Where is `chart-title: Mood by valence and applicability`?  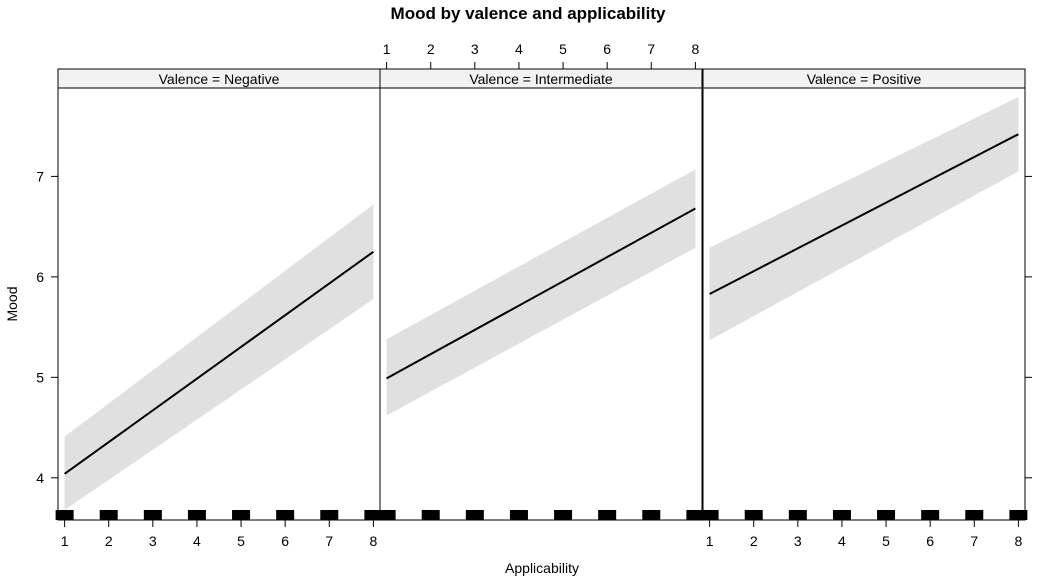
chart-title: Mood by valence and applicability is located at coordinates (528, 13).